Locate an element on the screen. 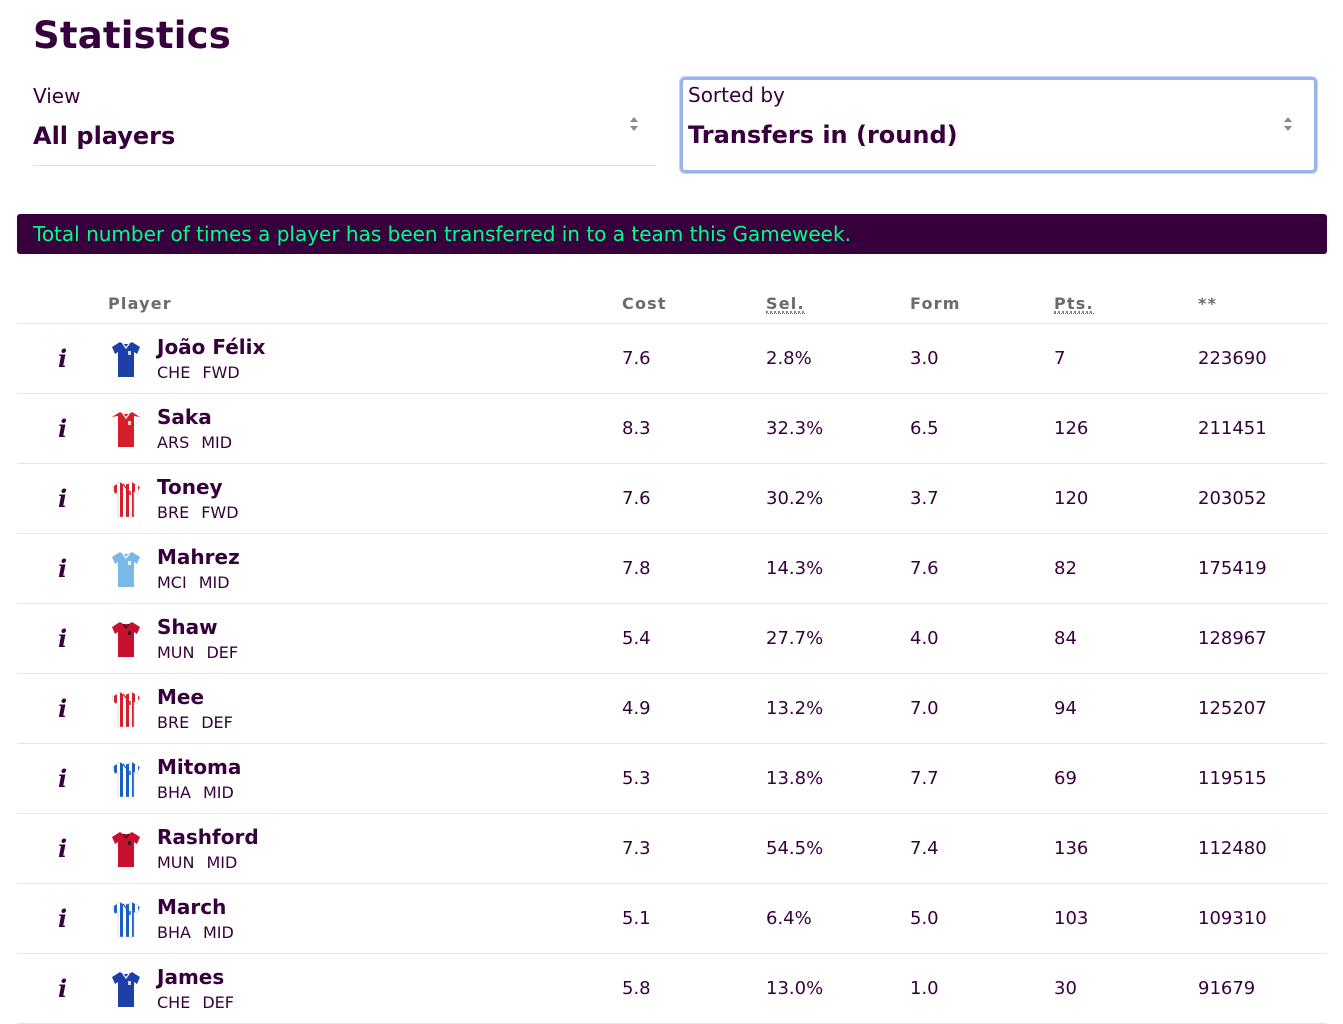 This screenshot has width=1343, height=1024. table-row: i March BHA MID 5.1 6.4% 5.0 103 109310 is located at coordinates (672, 918).